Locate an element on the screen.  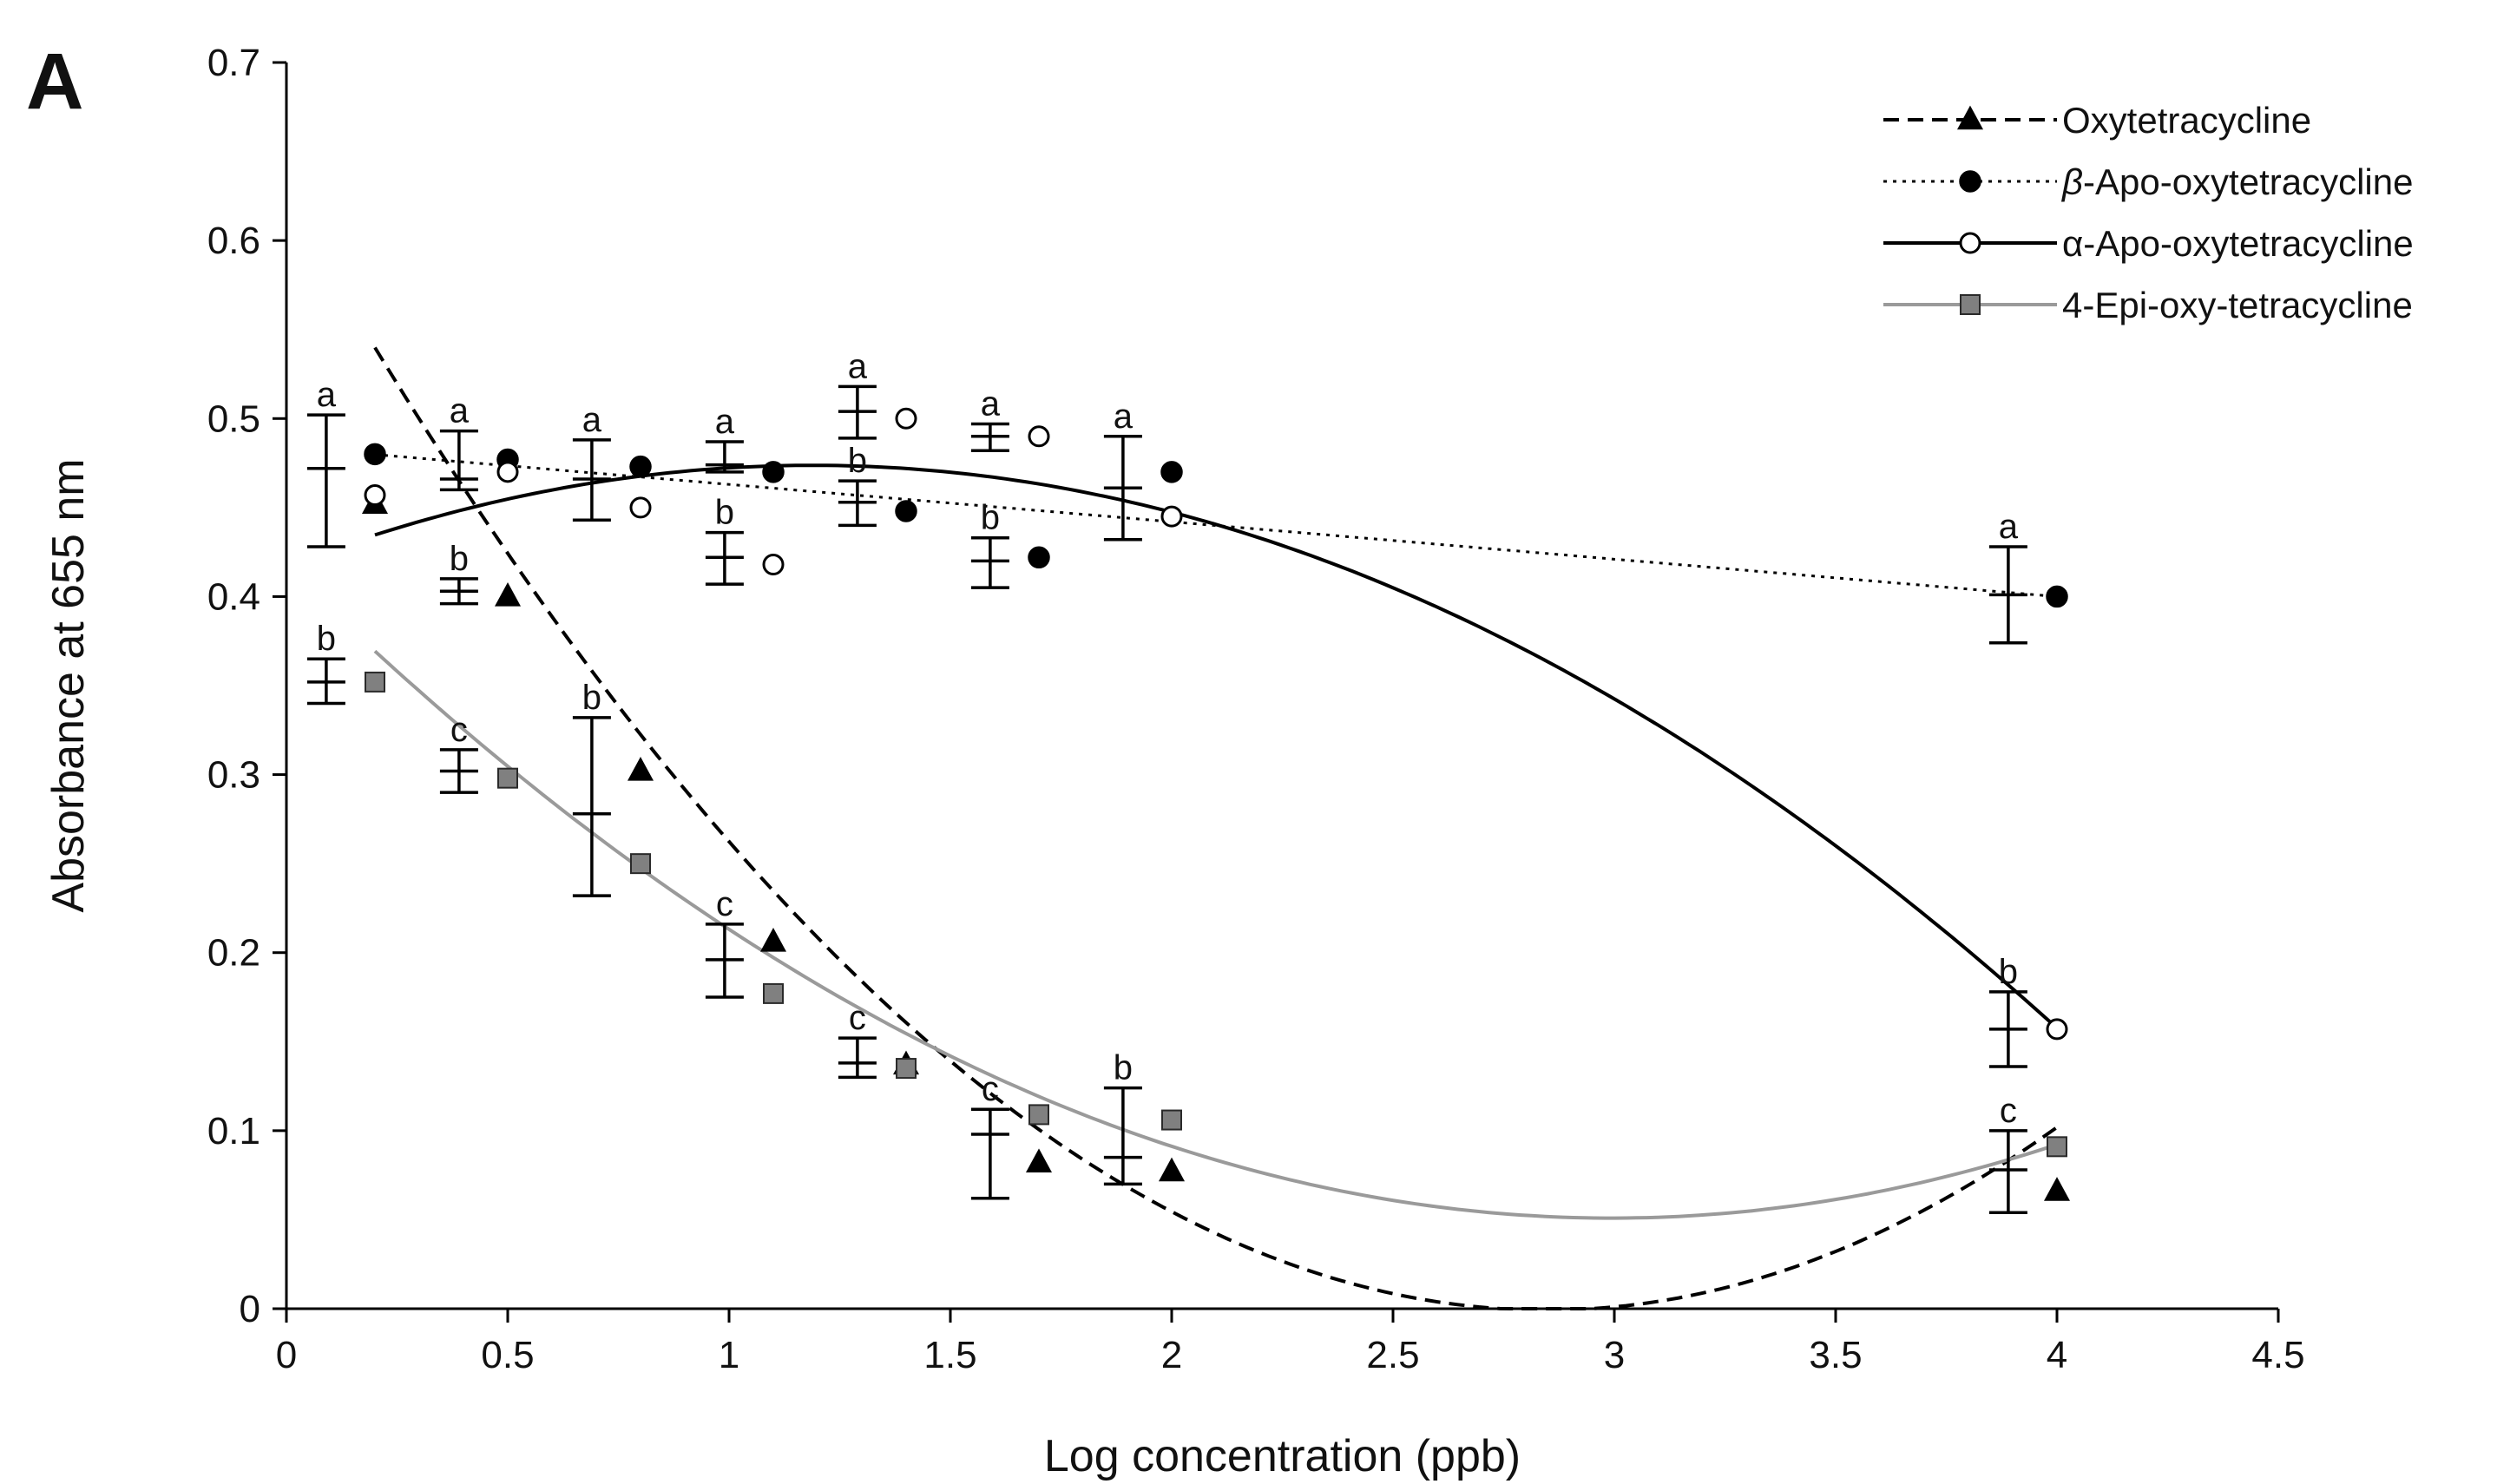
x-axis-title: Log concentration (ppb) is located at coordinates (1282, 1456).